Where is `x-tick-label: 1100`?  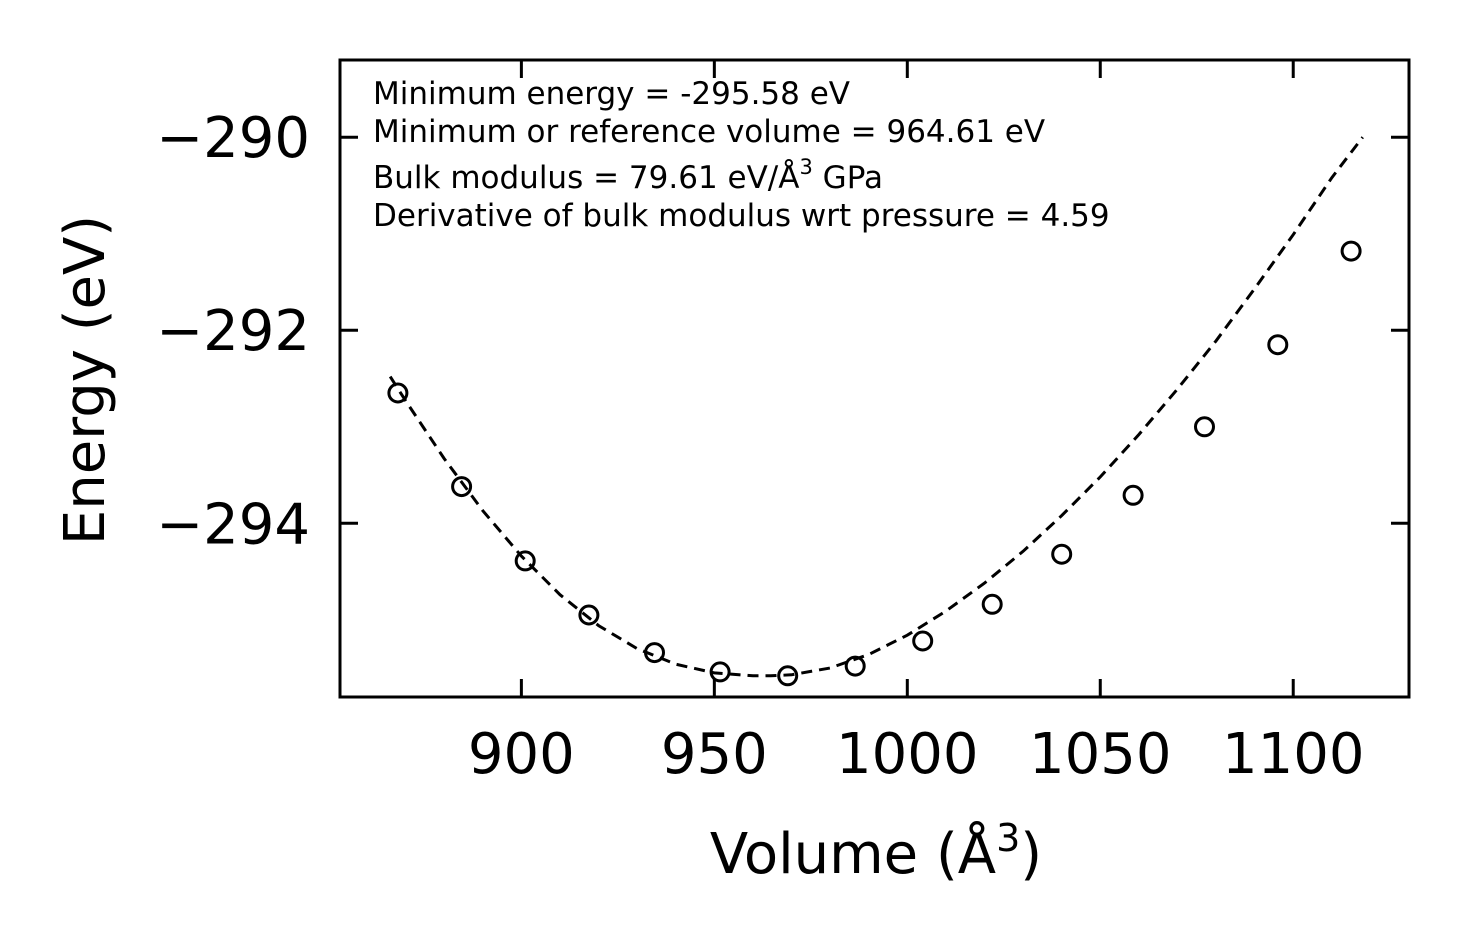
x-tick-label: 1100 is located at coordinates (1293, 754).